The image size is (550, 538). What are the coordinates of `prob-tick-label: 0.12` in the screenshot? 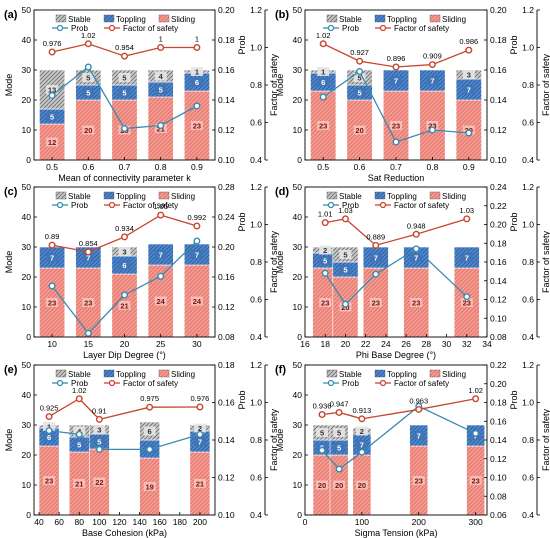 It's located at (498, 300).